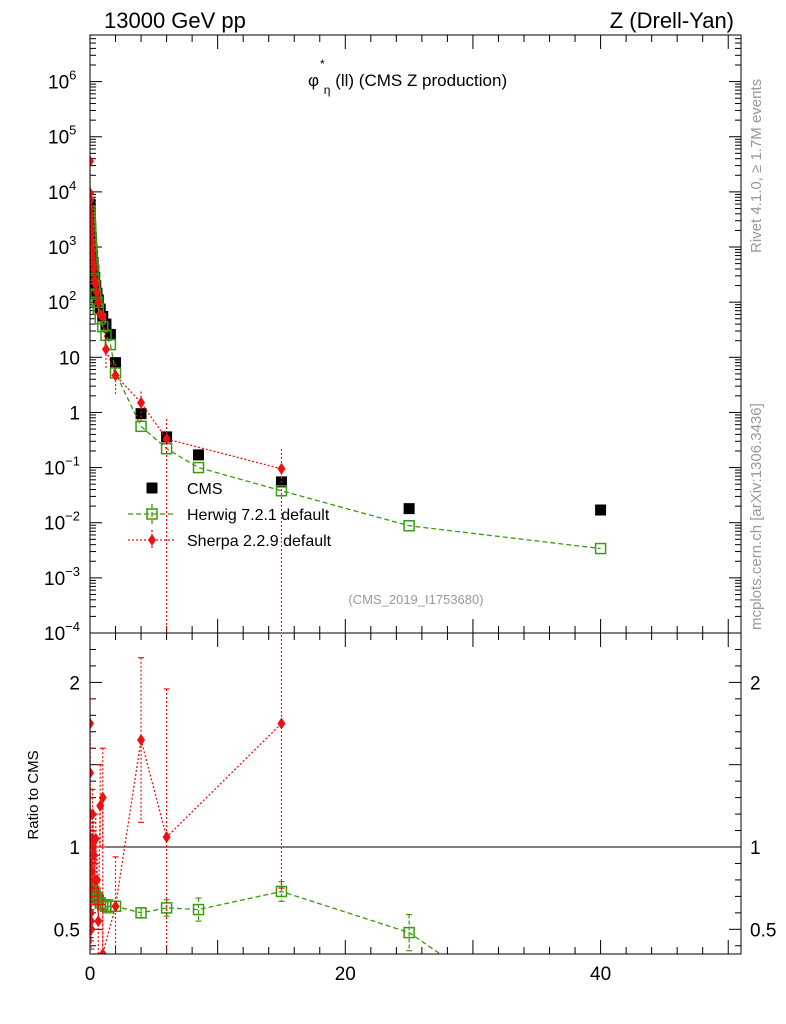  What do you see at coordinates (74, 683) in the screenshot?
I see `y-tick-label-ratio: 2` at bounding box center [74, 683].